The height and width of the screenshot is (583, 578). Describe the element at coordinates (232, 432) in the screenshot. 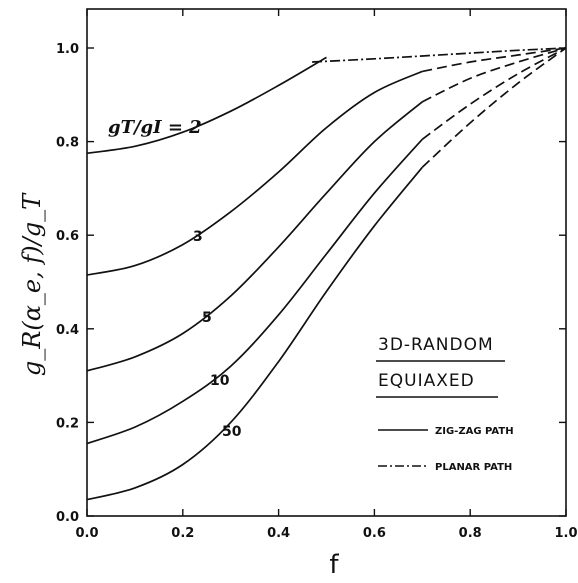

I see `curve-label-7: 50` at that location.